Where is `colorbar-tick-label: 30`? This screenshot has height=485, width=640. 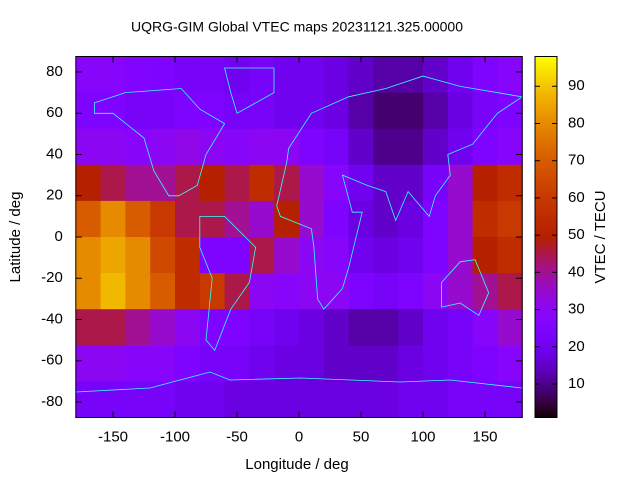
colorbar-tick-label: 30 is located at coordinates (576, 309).